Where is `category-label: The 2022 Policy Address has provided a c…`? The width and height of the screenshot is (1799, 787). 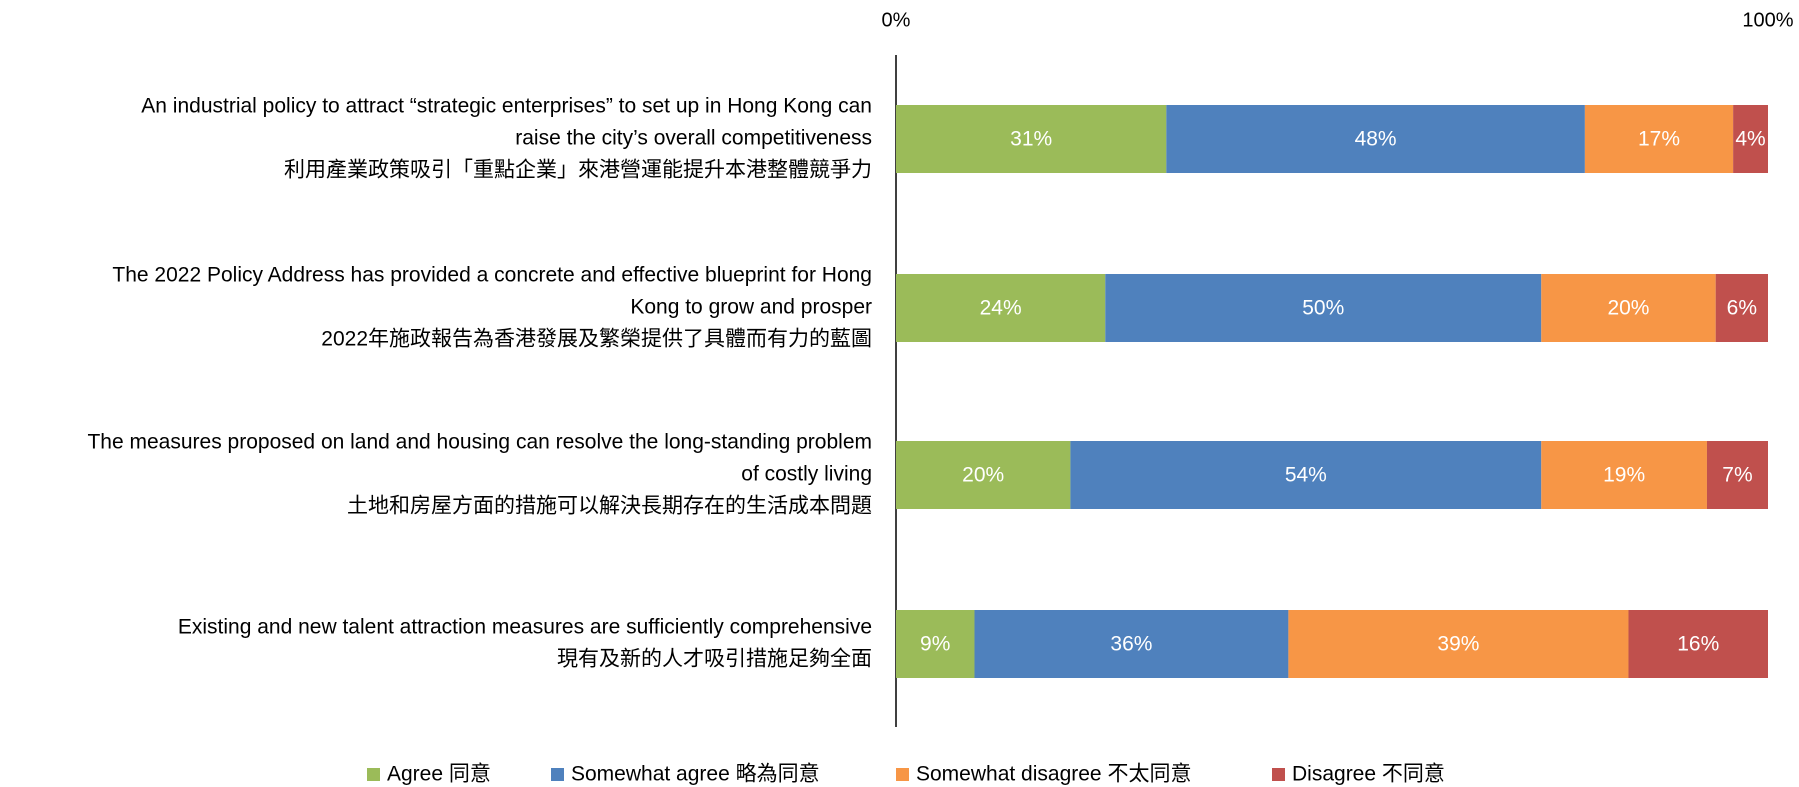 category-label: The 2022 Policy Address has provided a c… is located at coordinates (492, 275).